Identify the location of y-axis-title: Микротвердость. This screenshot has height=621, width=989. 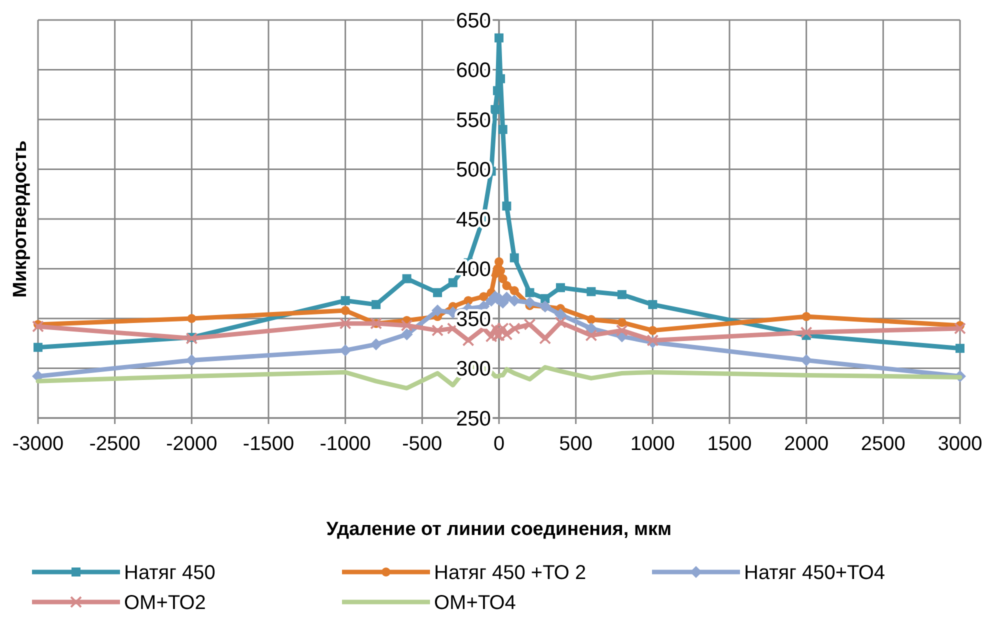
(20, 219).